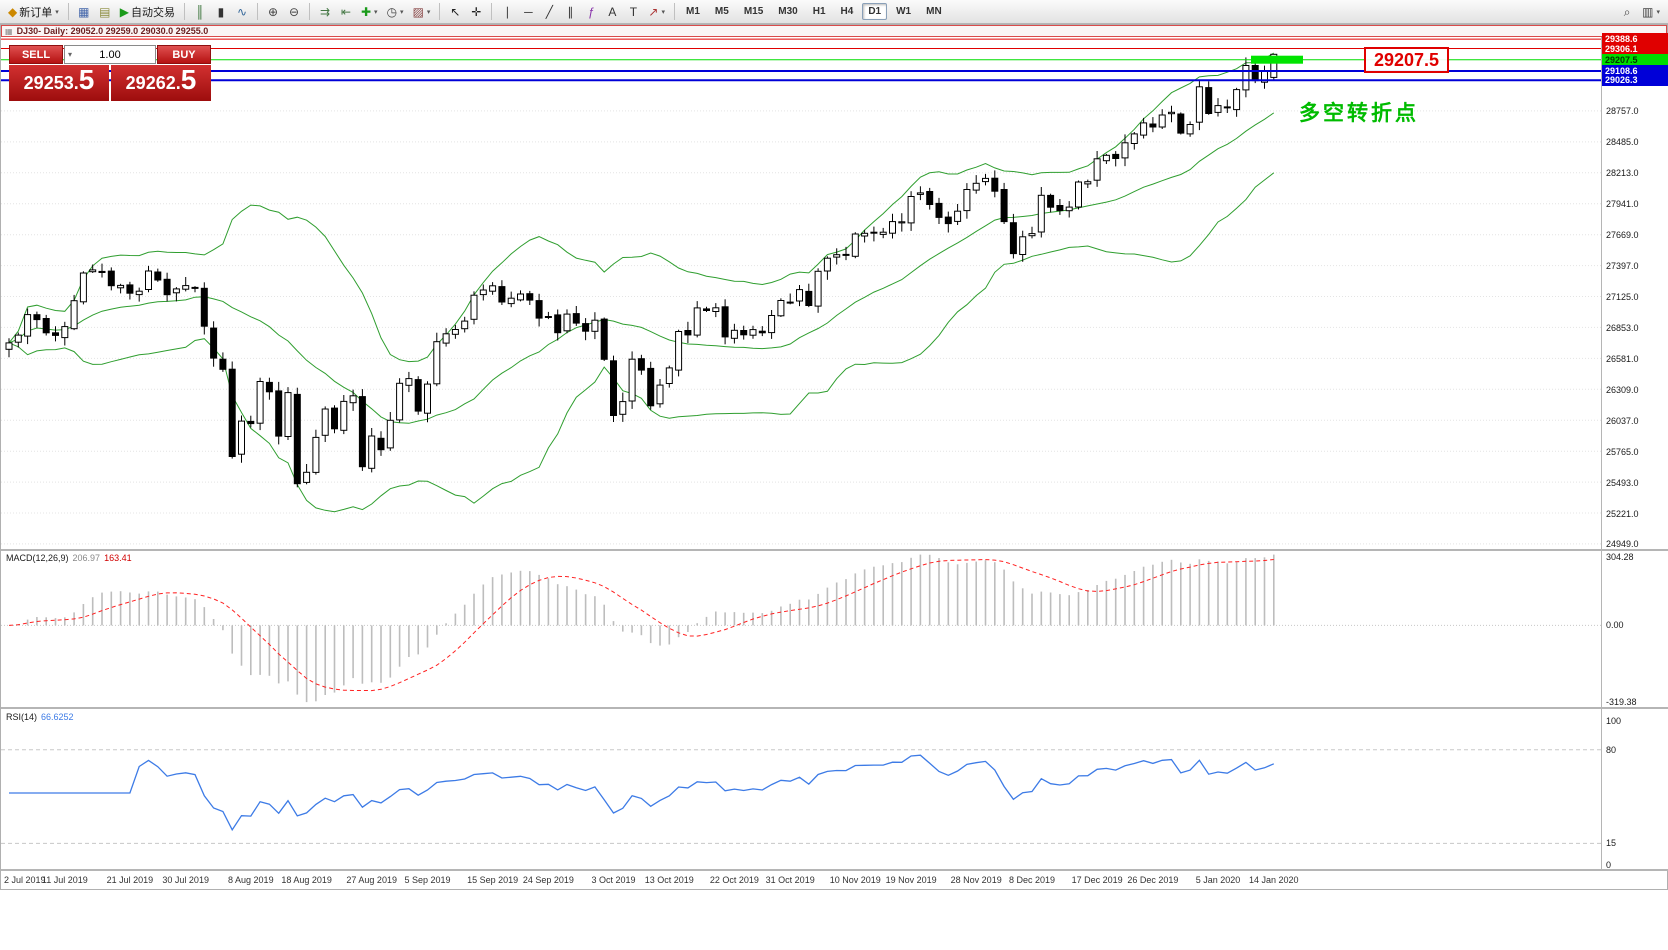 This screenshot has height=950, width=1668. Describe the element at coordinates (1615, 625) in the screenshot. I see `macd-axis-label: 0.00` at that location.